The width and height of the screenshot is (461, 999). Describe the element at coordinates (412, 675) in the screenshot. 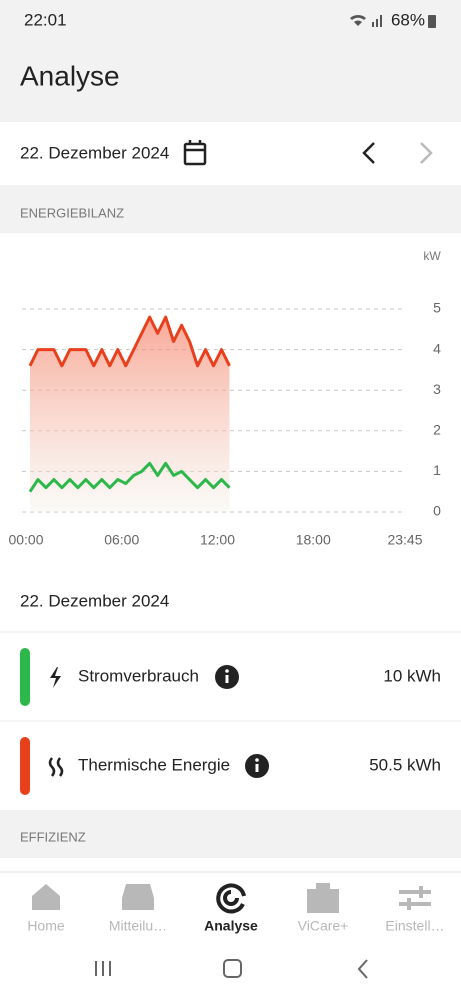

I see `row-value: 10 kWh` at that location.